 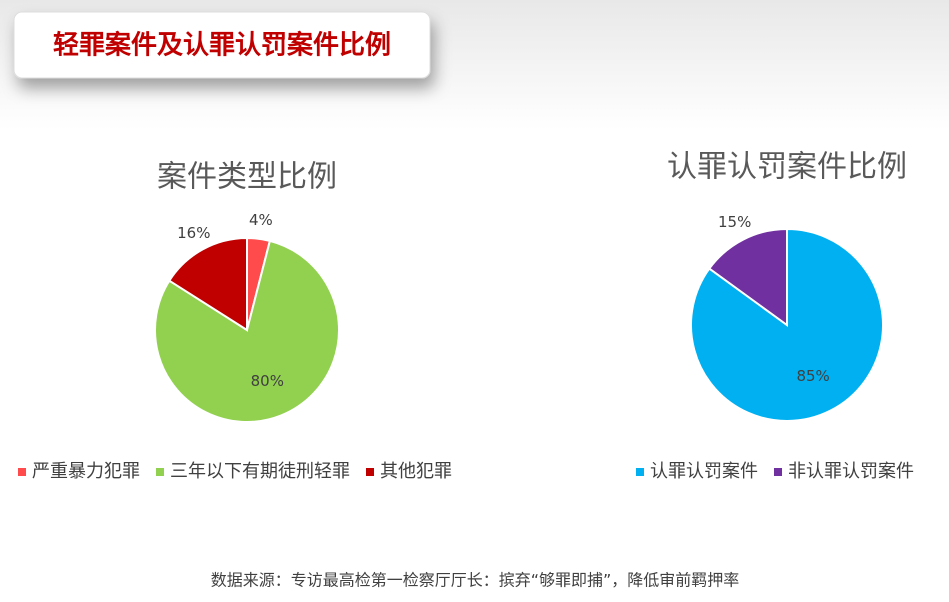 What do you see at coordinates (416, 471) in the screenshot?
I see `legend-label: 其他犯罪` at bounding box center [416, 471].